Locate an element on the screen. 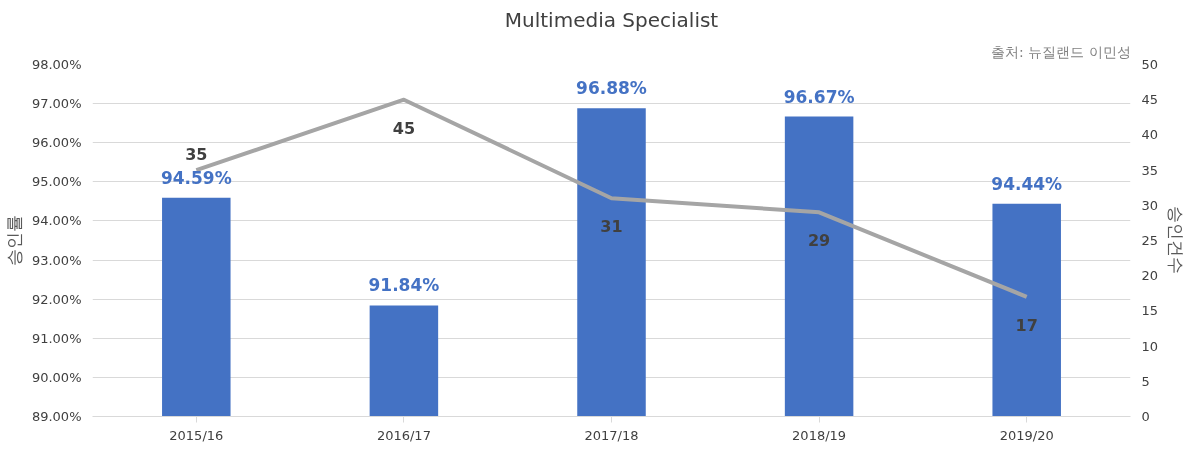 The image size is (1199, 450). y-axis-title: 승인률 is located at coordinates (13, 240).